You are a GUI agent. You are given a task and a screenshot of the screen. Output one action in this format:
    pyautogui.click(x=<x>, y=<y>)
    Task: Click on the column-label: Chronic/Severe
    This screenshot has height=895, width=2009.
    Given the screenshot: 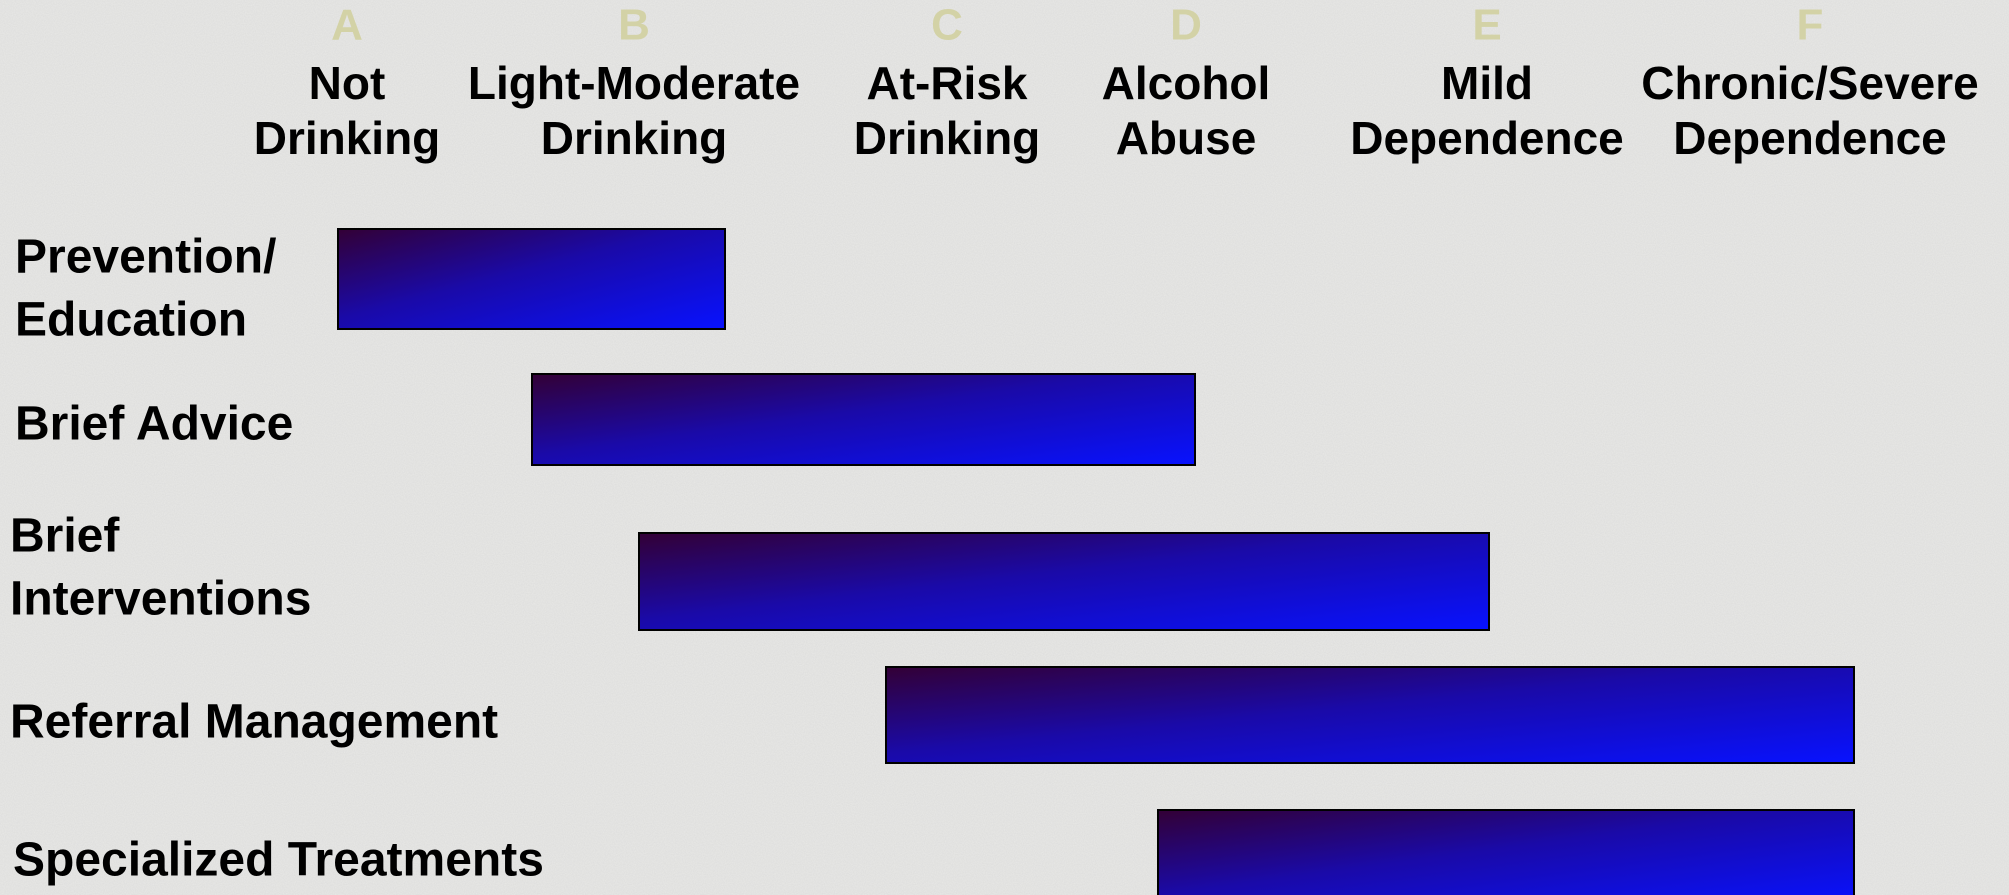 What is the action you would take?
    pyautogui.click(x=1809, y=83)
    